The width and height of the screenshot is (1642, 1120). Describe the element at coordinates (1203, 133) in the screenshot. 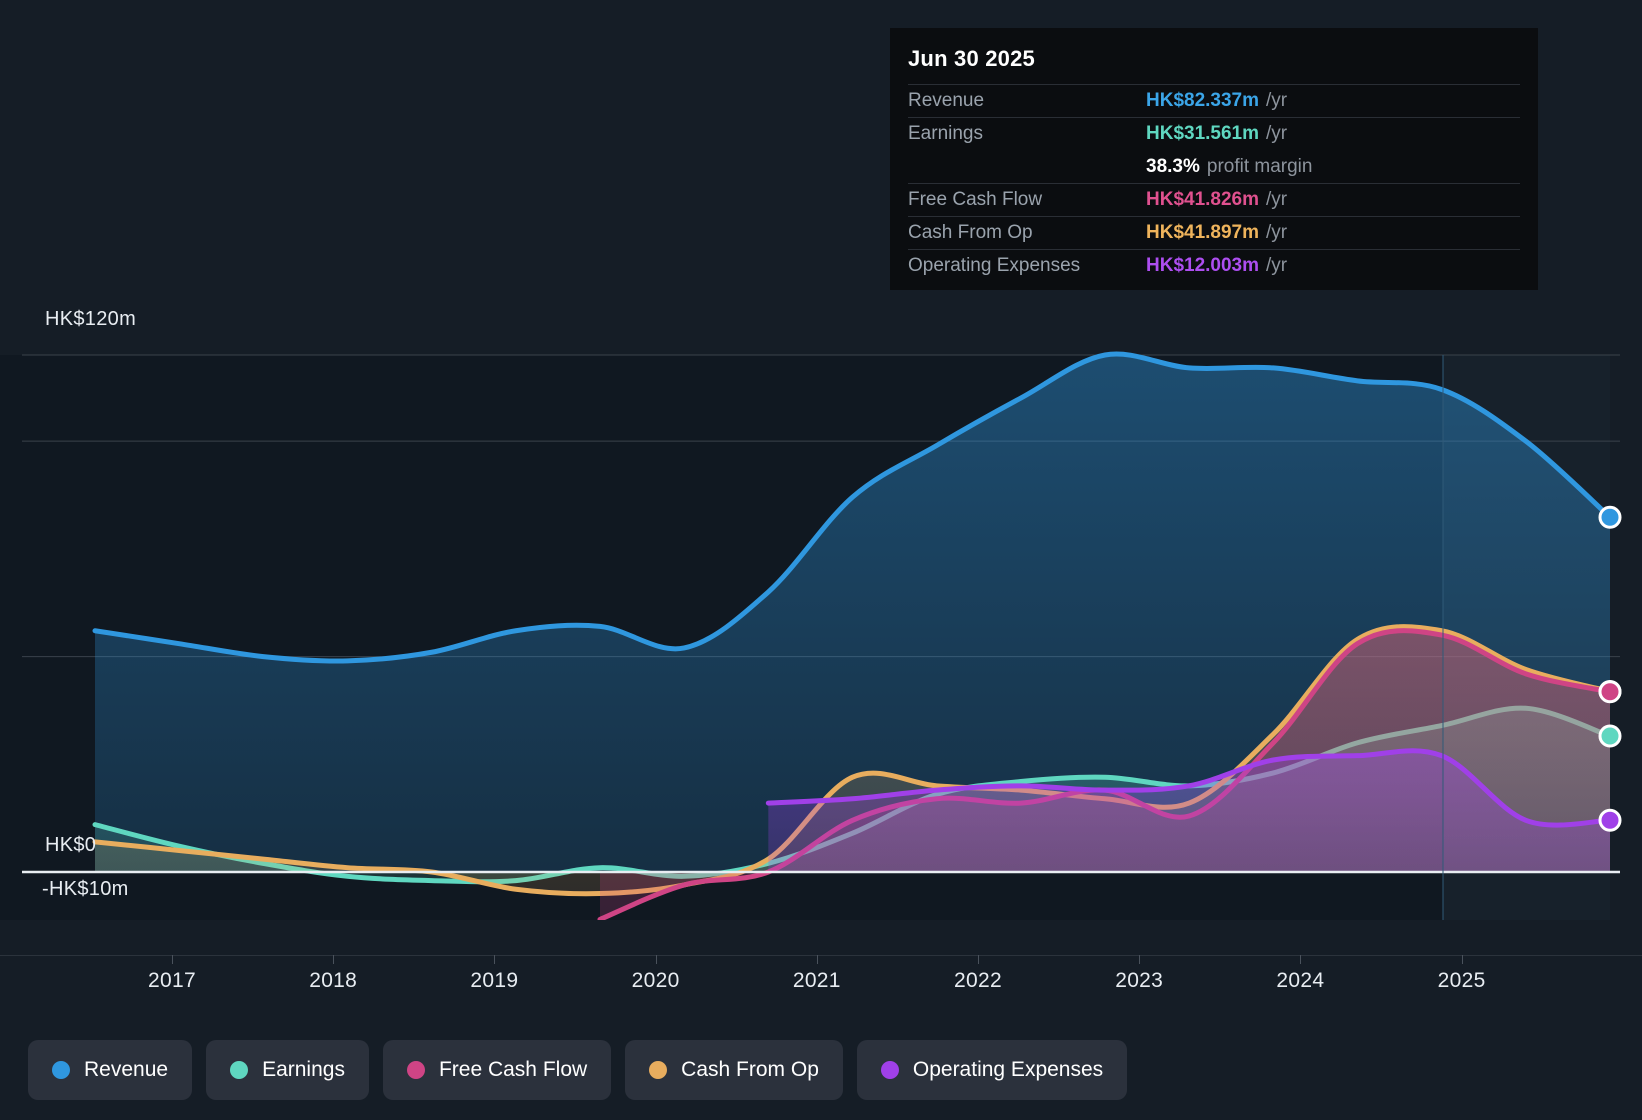

I see `tooltip-value-earnings: HK$31.561m` at that location.